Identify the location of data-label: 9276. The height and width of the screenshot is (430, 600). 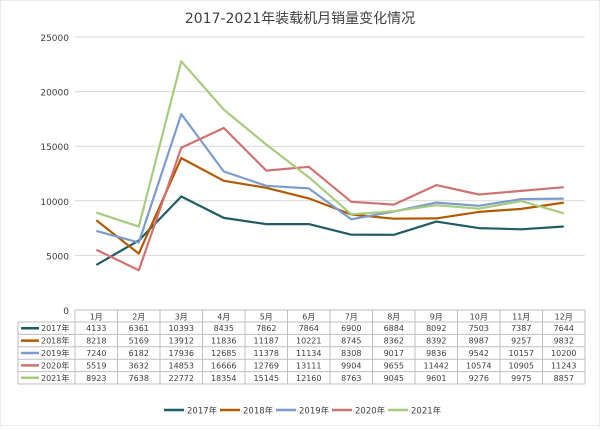
(479, 378).